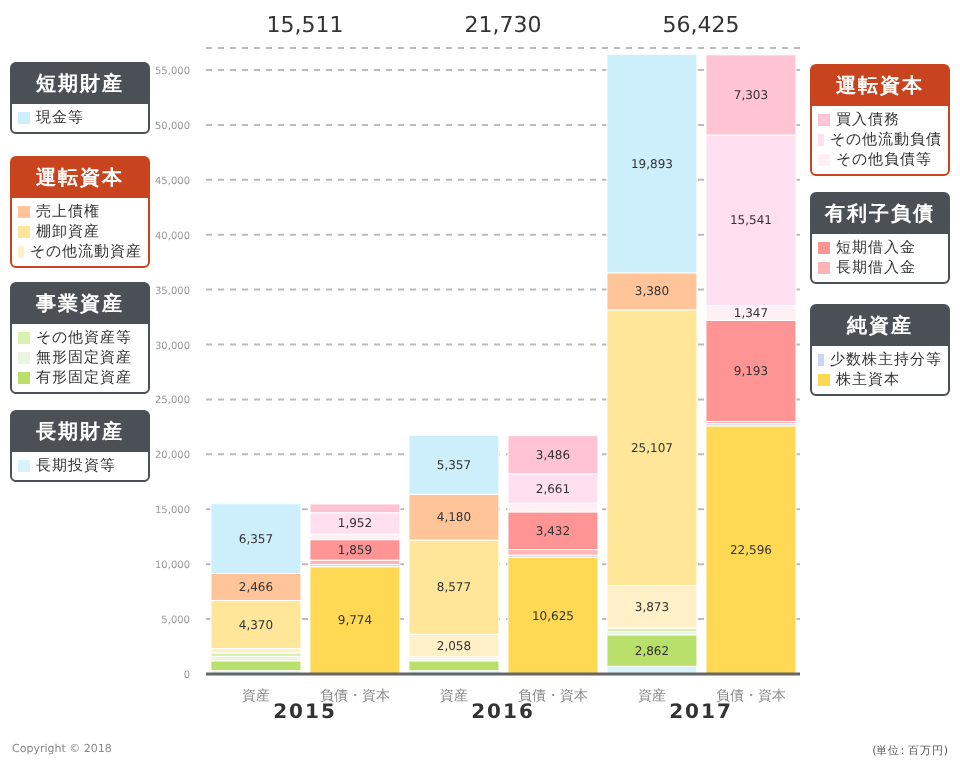 The width and height of the screenshot is (960, 772). What do you see at coordinates (880, 326) in the screenshot?
I see `text: 純資産` at bounding box center [880, 326].